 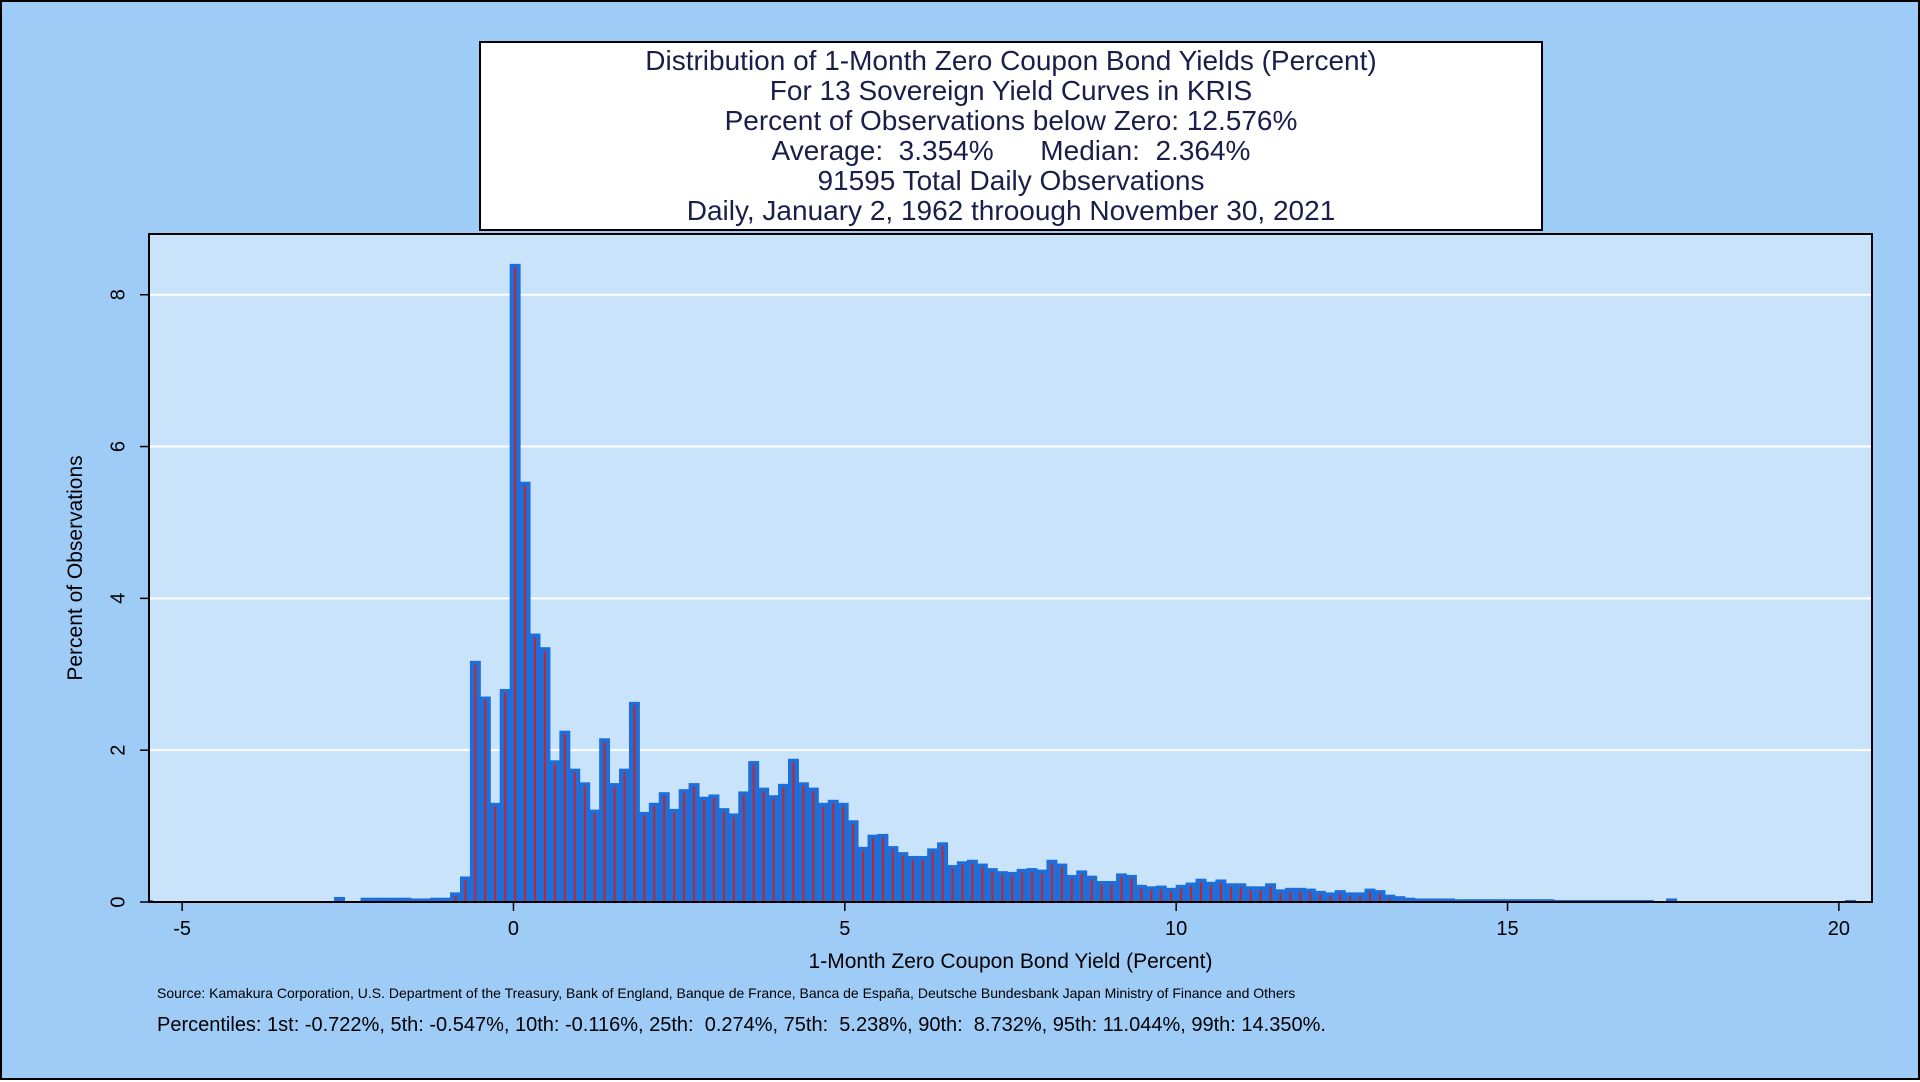 What do you see at coordinates (1011, 180) in the screenshot?
I see `title-line-5: 91595 Total Daily Observations` at bounding box center [1011, 180].